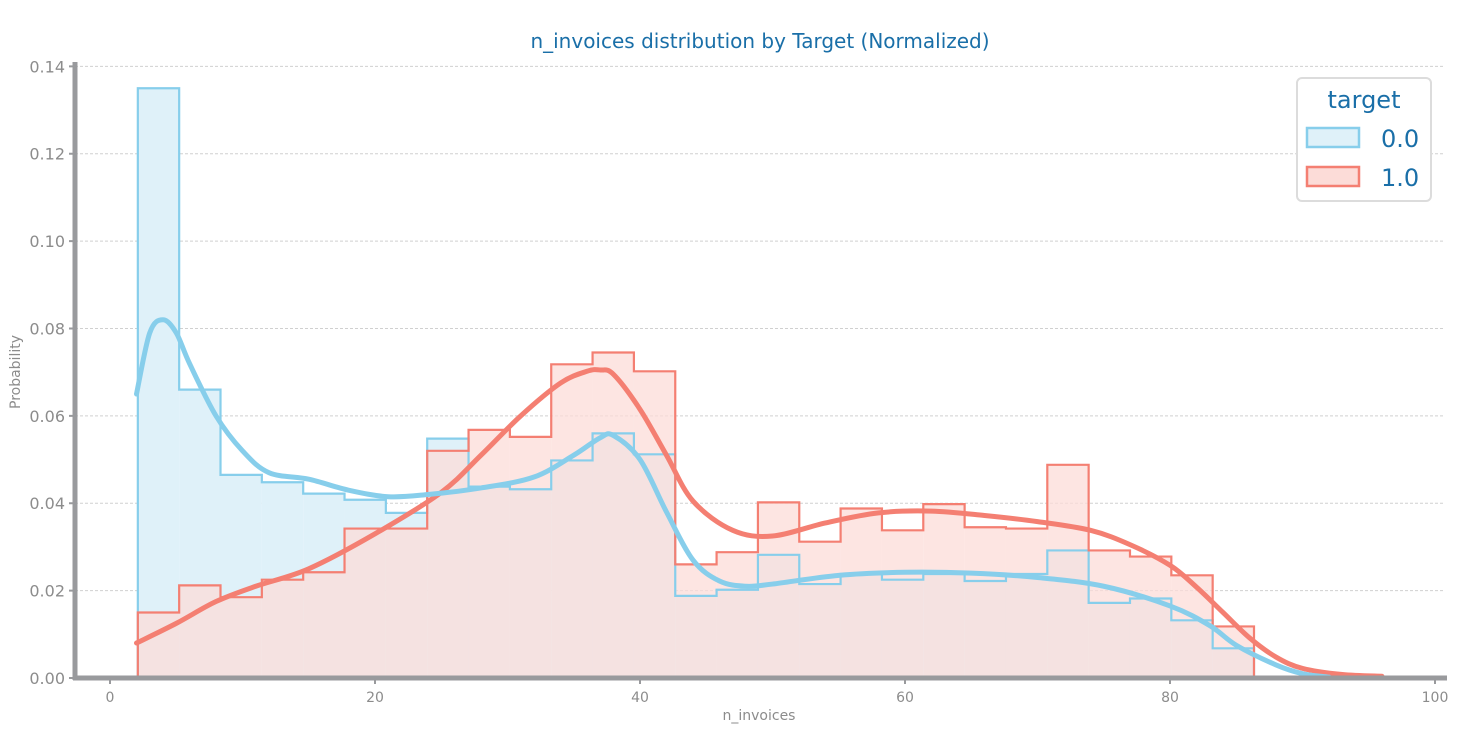  Describe the element at coordinates (1364, 100) in the screenshot. I see `legend-title: target` at that location.